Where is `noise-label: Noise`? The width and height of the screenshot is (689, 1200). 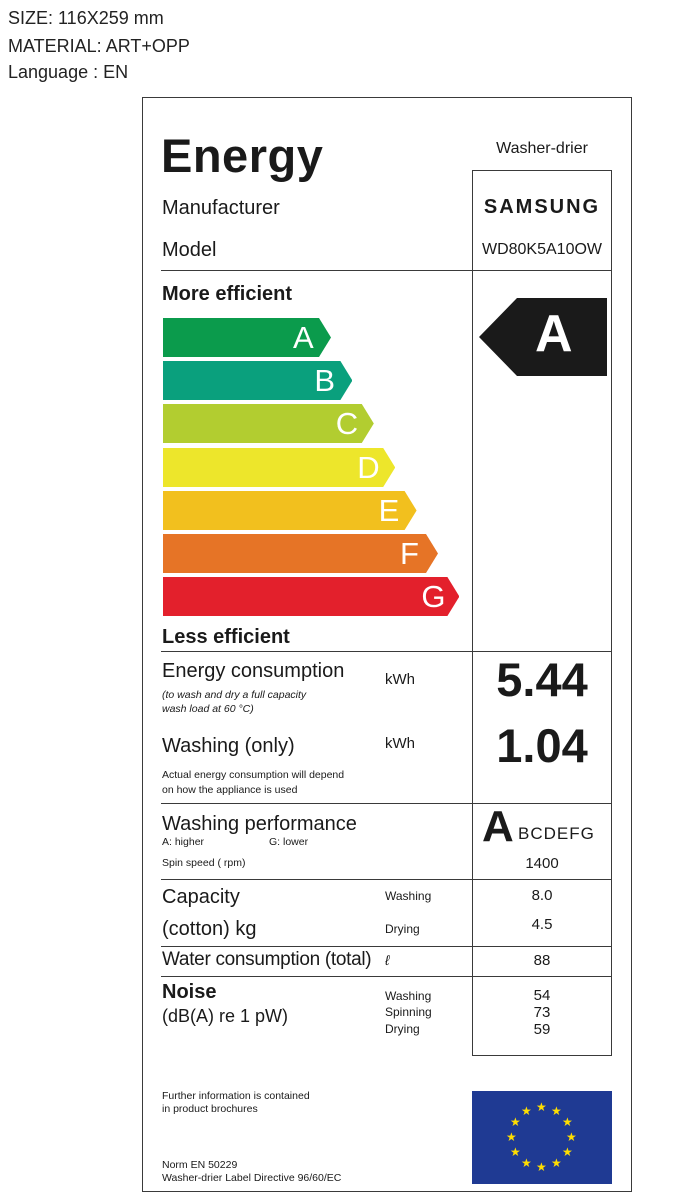 noise-label: Noise is located at coordinates (189, 992).